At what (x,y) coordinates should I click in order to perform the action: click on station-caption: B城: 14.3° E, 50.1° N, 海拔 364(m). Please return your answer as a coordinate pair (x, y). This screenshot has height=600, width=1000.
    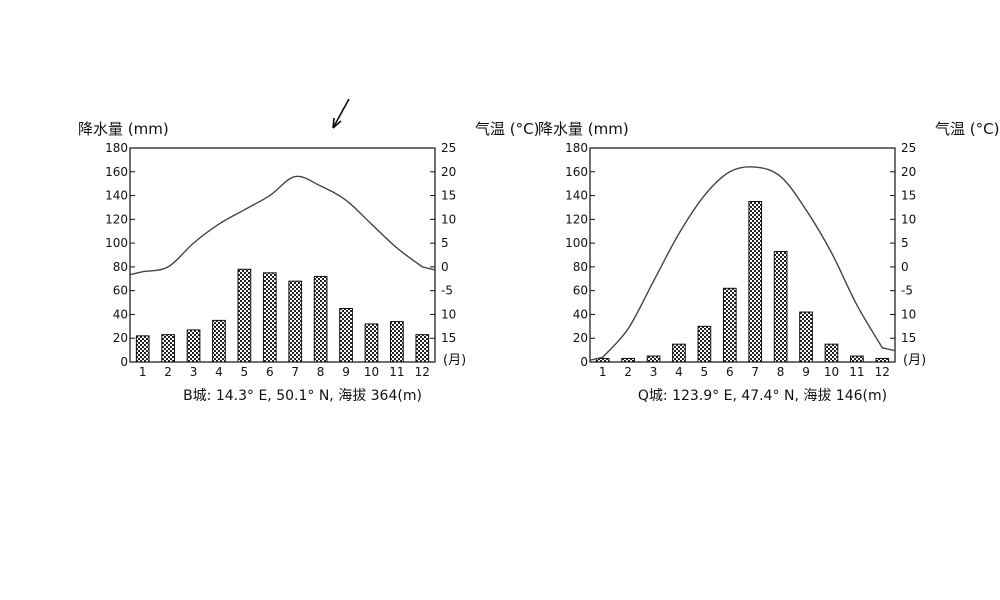
    Looking at the image, I should click on (302, 396).